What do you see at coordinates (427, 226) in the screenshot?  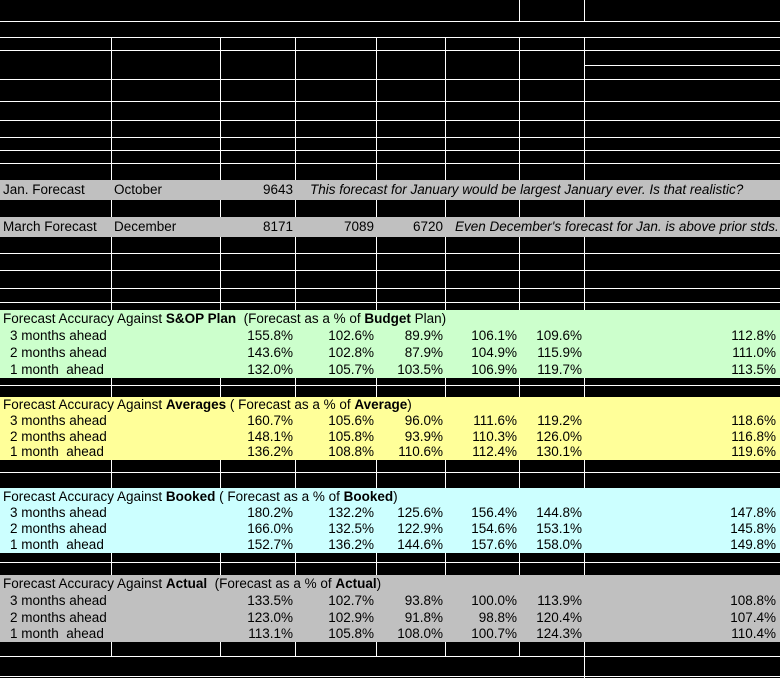 I see `cell-march-forecast-value: 6720` at bounding box center [427, 226].